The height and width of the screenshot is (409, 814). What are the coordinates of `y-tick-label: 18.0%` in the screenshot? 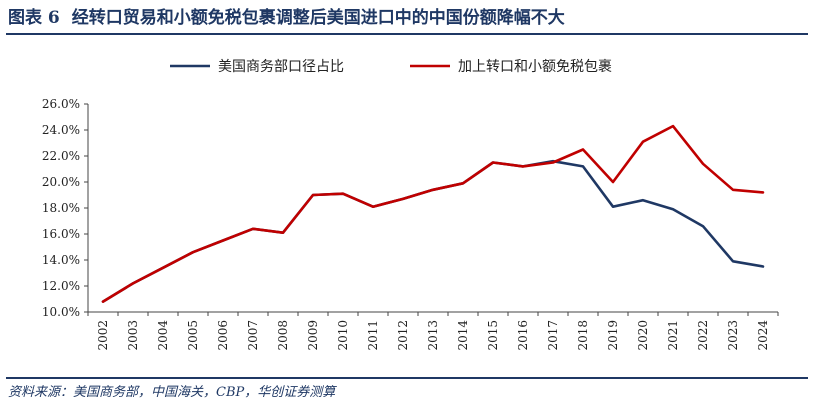 It's located at (61, 208).